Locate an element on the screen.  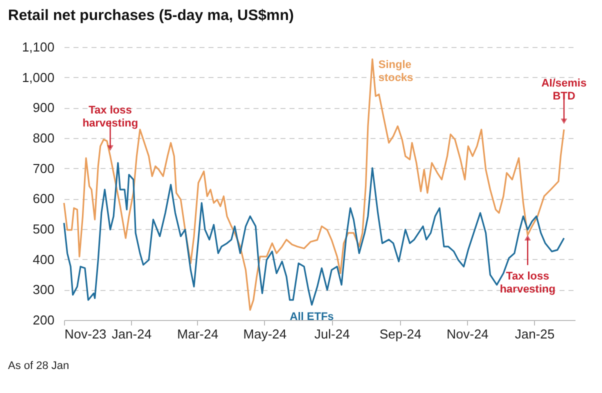
y-tick-label: 200 is located at coordinates (43, 320).